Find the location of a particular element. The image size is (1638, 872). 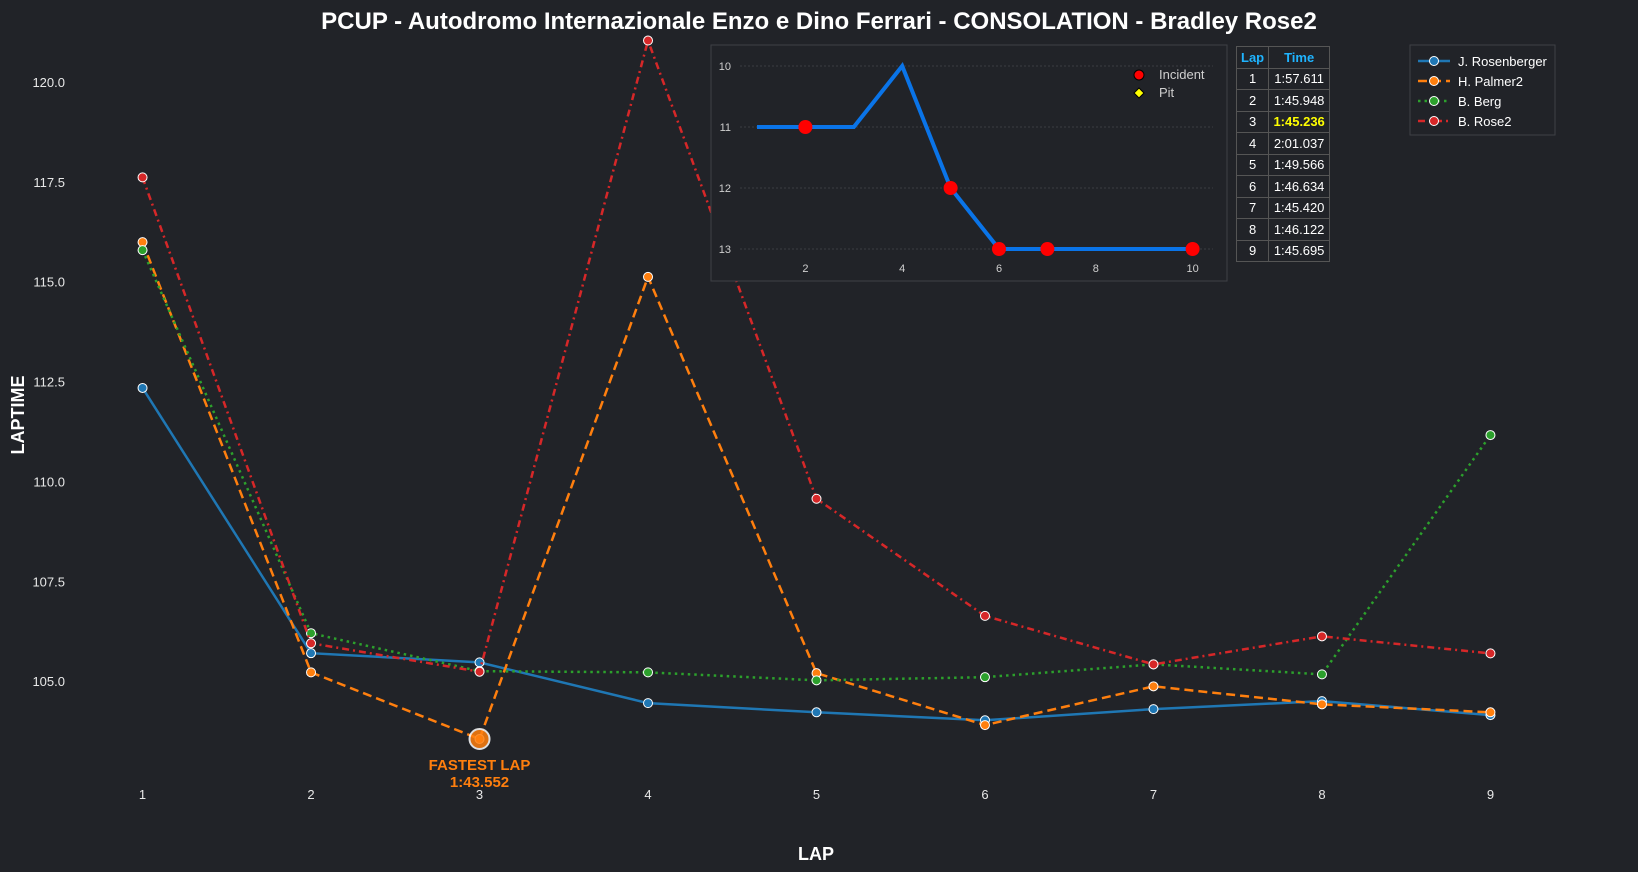

lap-cell: 2 is located at coordinates (1252, 100).